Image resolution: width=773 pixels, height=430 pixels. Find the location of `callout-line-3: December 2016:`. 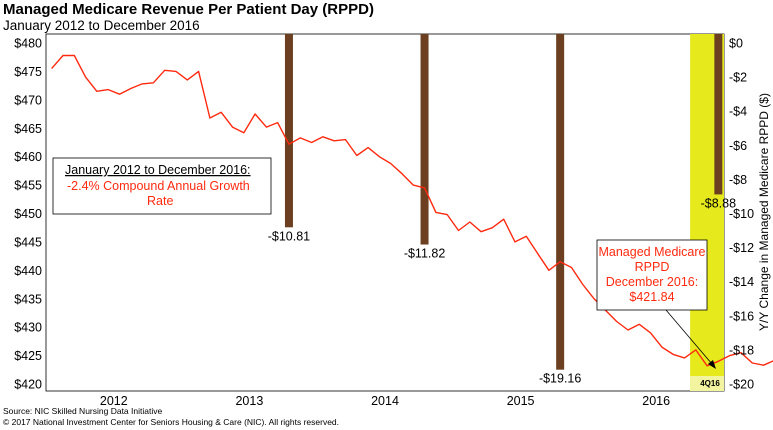

callout-line-3: December 2016: is located at coordinates (652, 282).